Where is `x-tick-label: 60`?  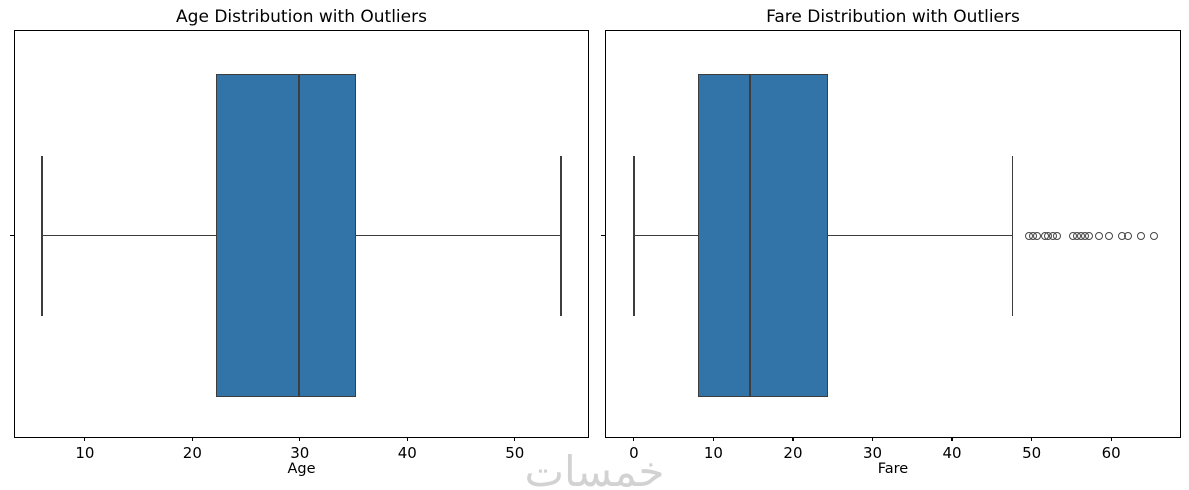 x-tick-label: 60 is located at coordinates (1111, 453).